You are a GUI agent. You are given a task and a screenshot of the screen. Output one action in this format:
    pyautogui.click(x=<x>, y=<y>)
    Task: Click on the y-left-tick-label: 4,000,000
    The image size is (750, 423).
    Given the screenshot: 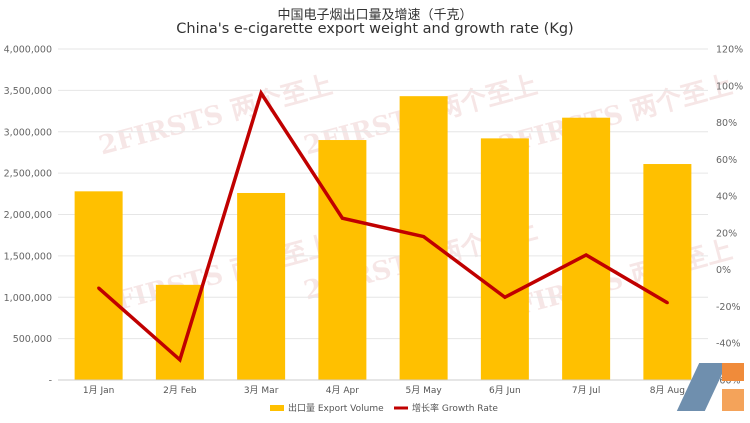 What is the action you would take?
    pyautogui.click(x=28, y=50)
    